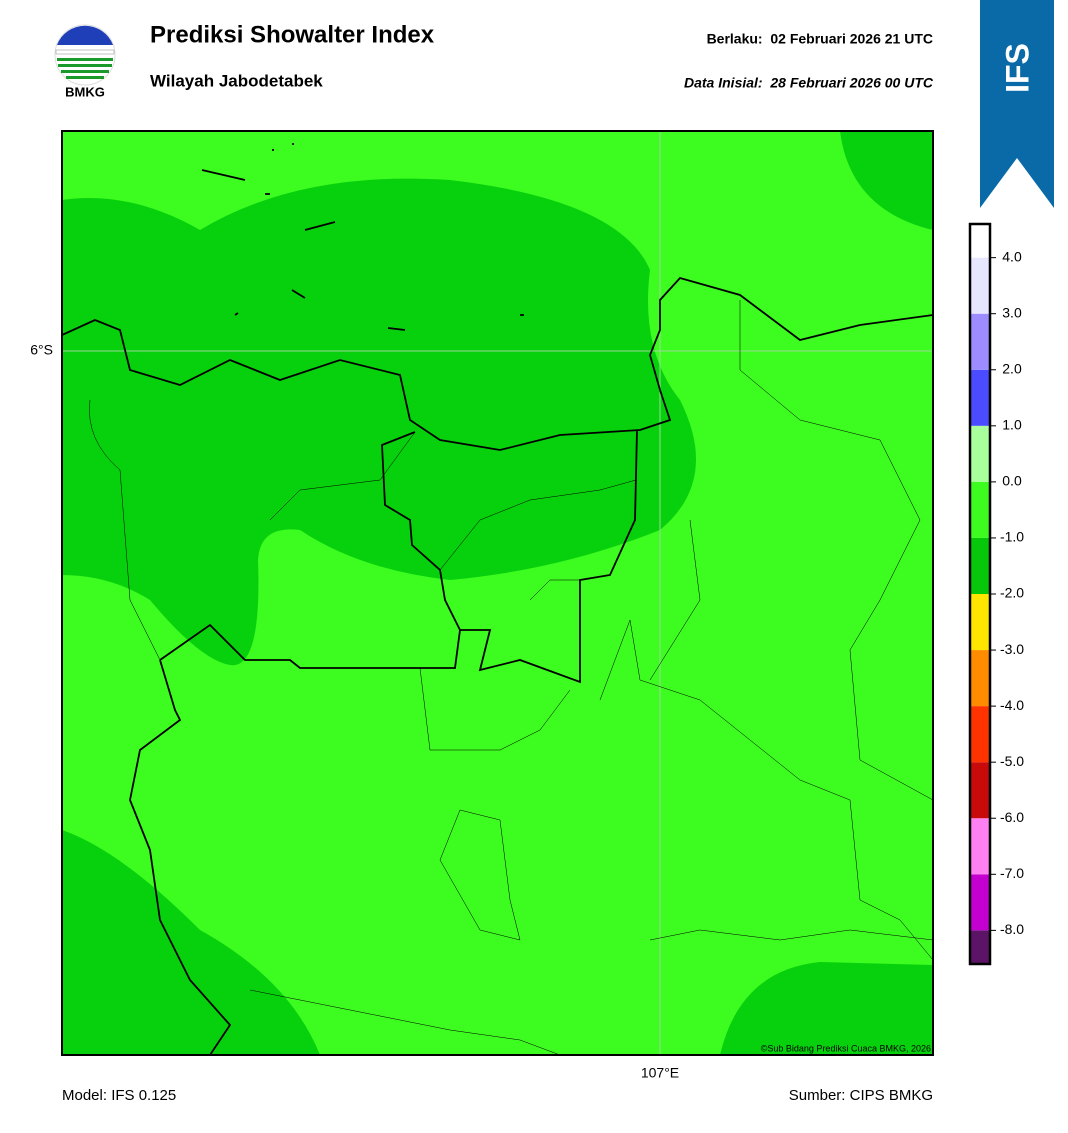 This screenshot has height=1133, width=1068. I want to click on logo-text: BMKG, so click(85, 91).